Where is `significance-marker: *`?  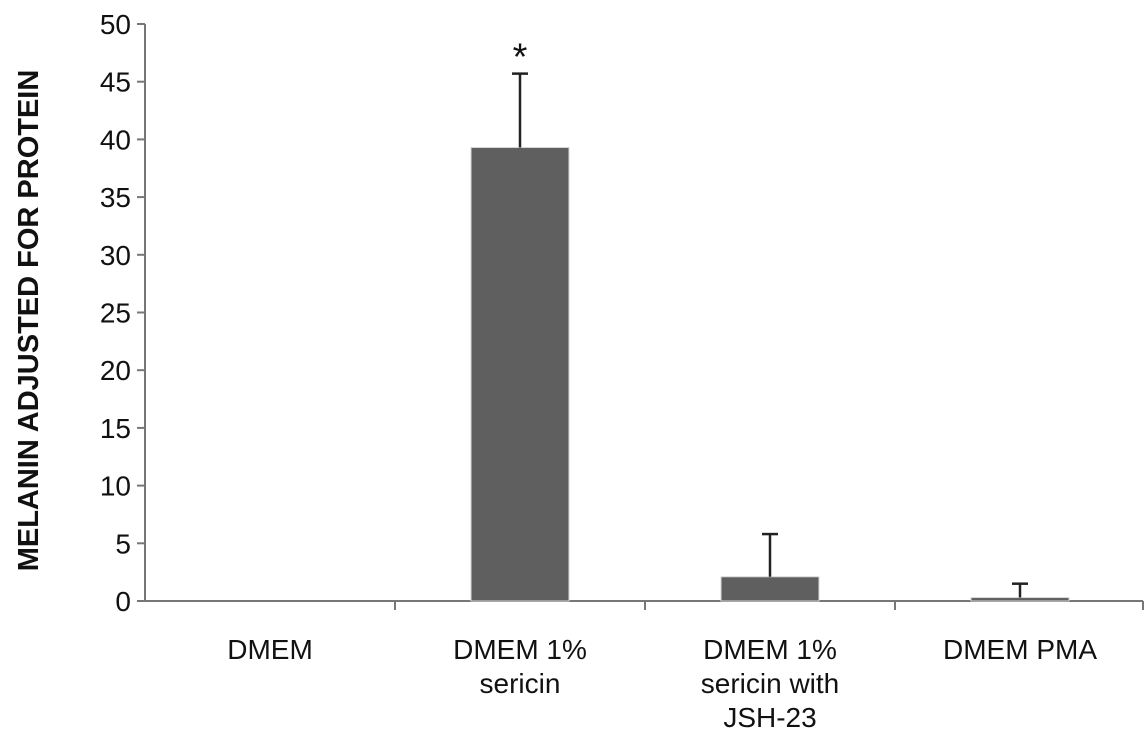 significance-marker: * is located at coordinates (520, 58).